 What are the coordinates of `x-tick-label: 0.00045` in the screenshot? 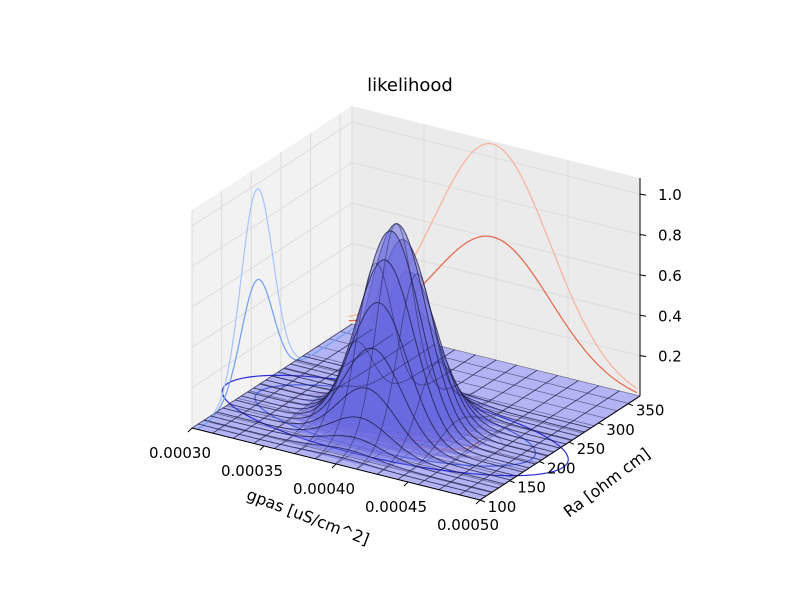 It's located at (396, 507).